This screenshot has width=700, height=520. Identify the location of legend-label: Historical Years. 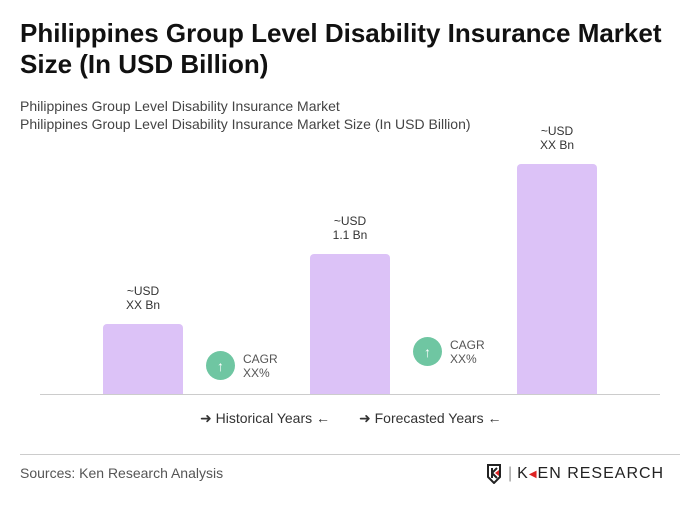
(264, 418).